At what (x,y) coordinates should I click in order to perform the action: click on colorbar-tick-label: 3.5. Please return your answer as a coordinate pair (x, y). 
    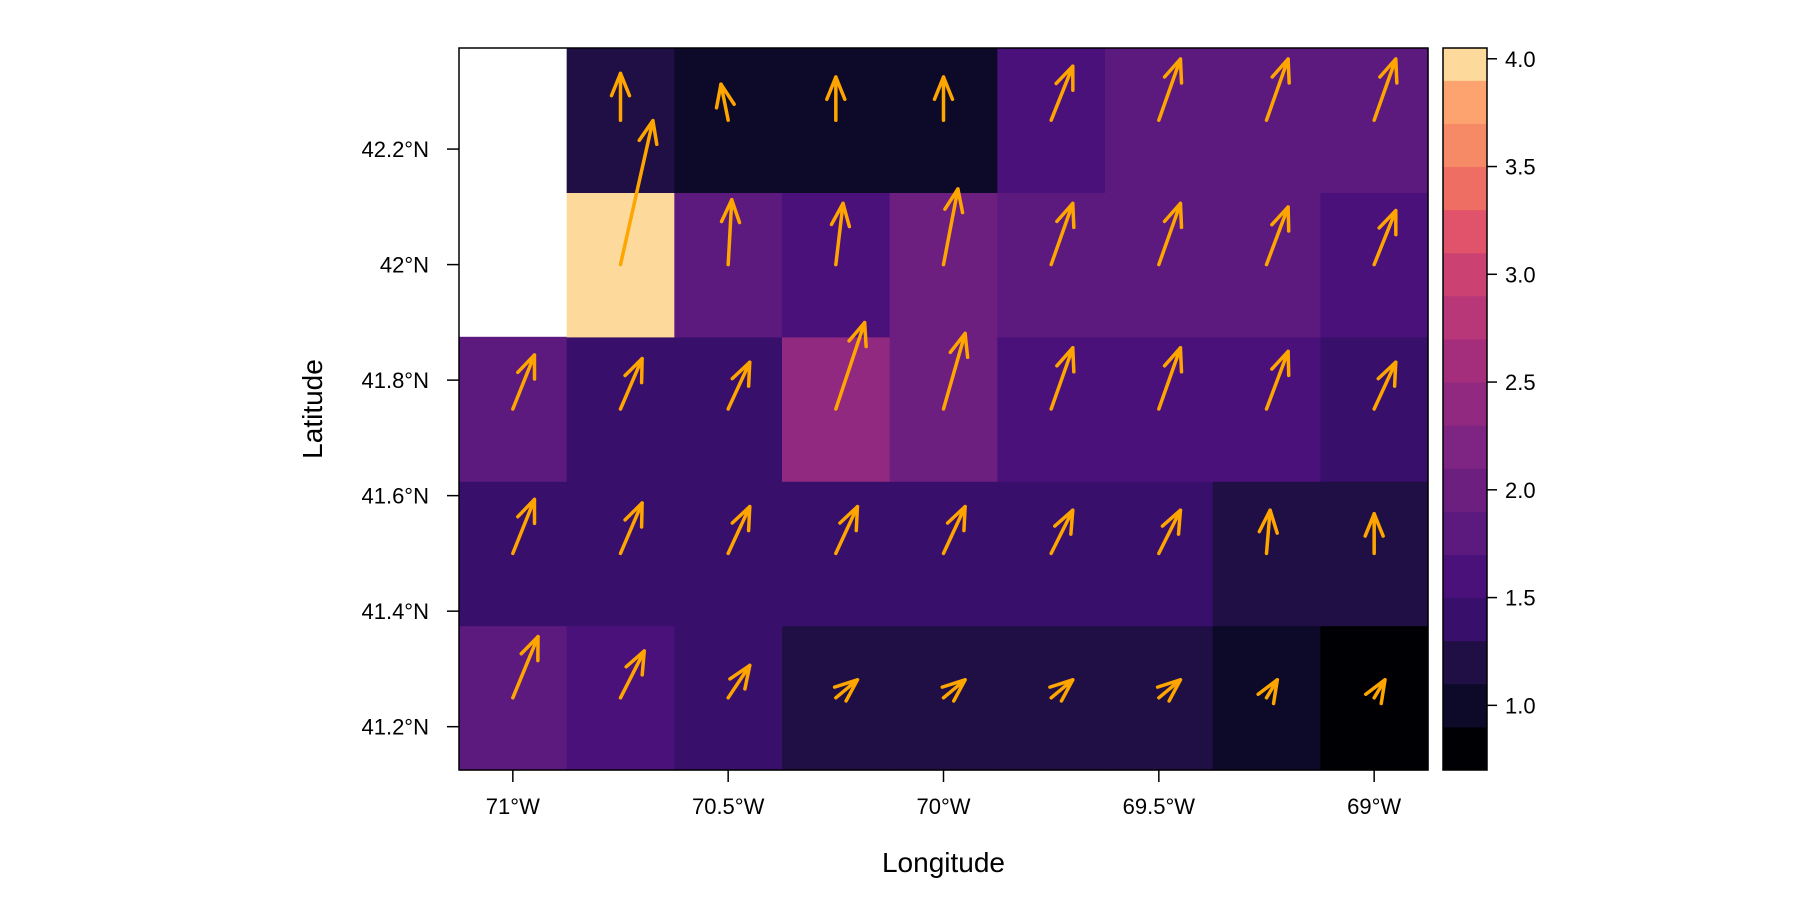
    Looking at the image, I should click on (1520, 167).